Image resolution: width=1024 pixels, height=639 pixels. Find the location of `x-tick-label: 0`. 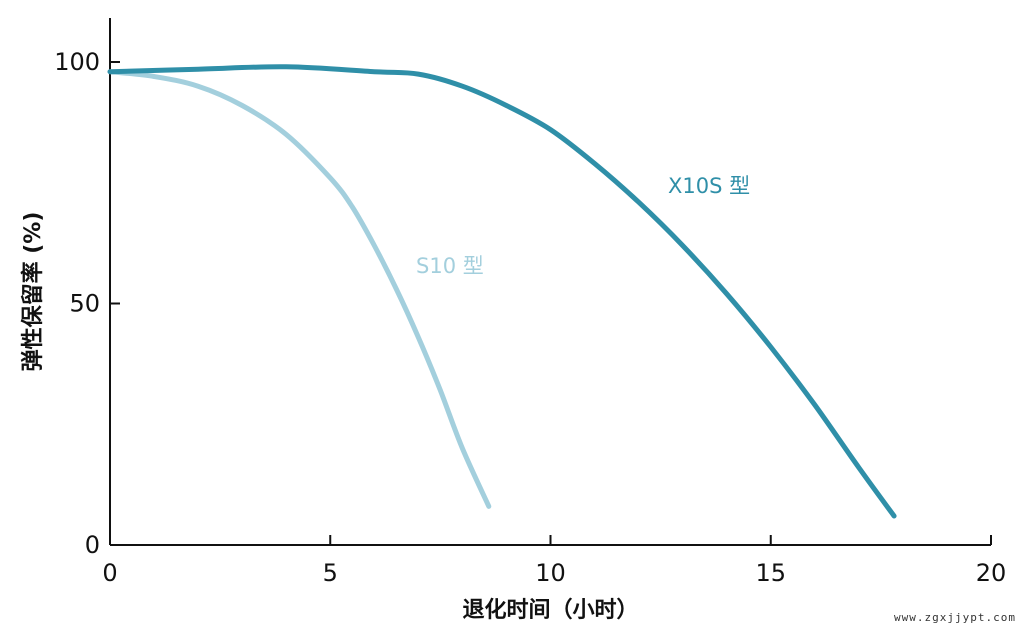

x-tick-label: 0 is located at coordinates (109, 573).